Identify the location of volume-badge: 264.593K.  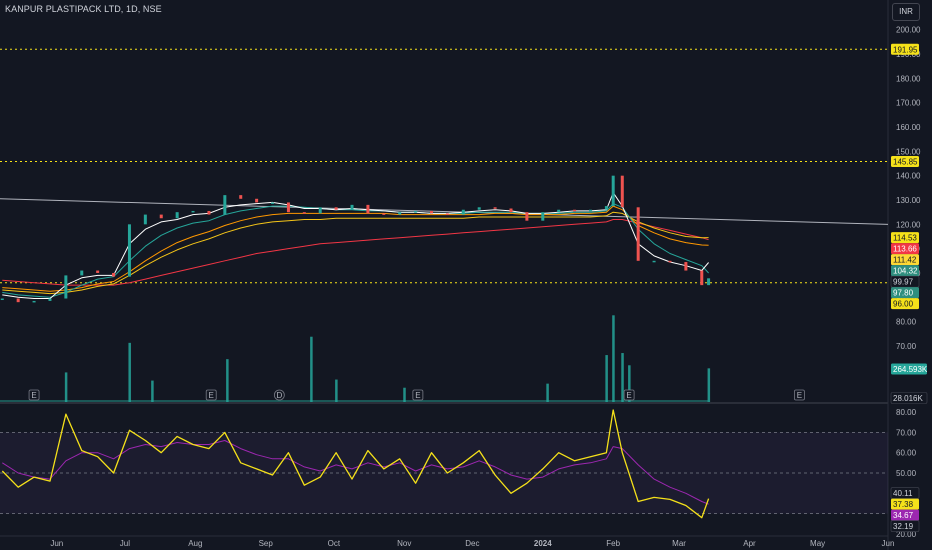
(909, 369).